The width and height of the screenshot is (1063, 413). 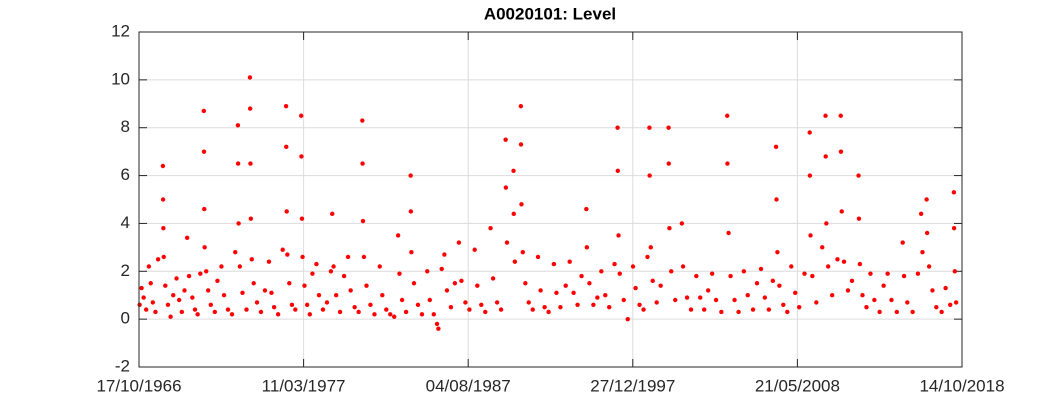 I want to click on y-tick-label: 6, so click(x=125, y=174).